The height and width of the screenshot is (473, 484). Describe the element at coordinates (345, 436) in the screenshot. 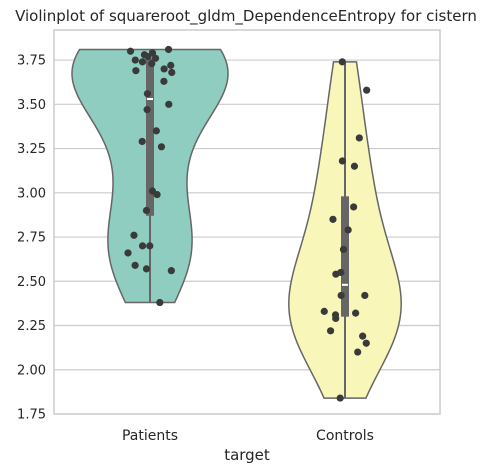

I see `x-tick-label: Controls` at that location.